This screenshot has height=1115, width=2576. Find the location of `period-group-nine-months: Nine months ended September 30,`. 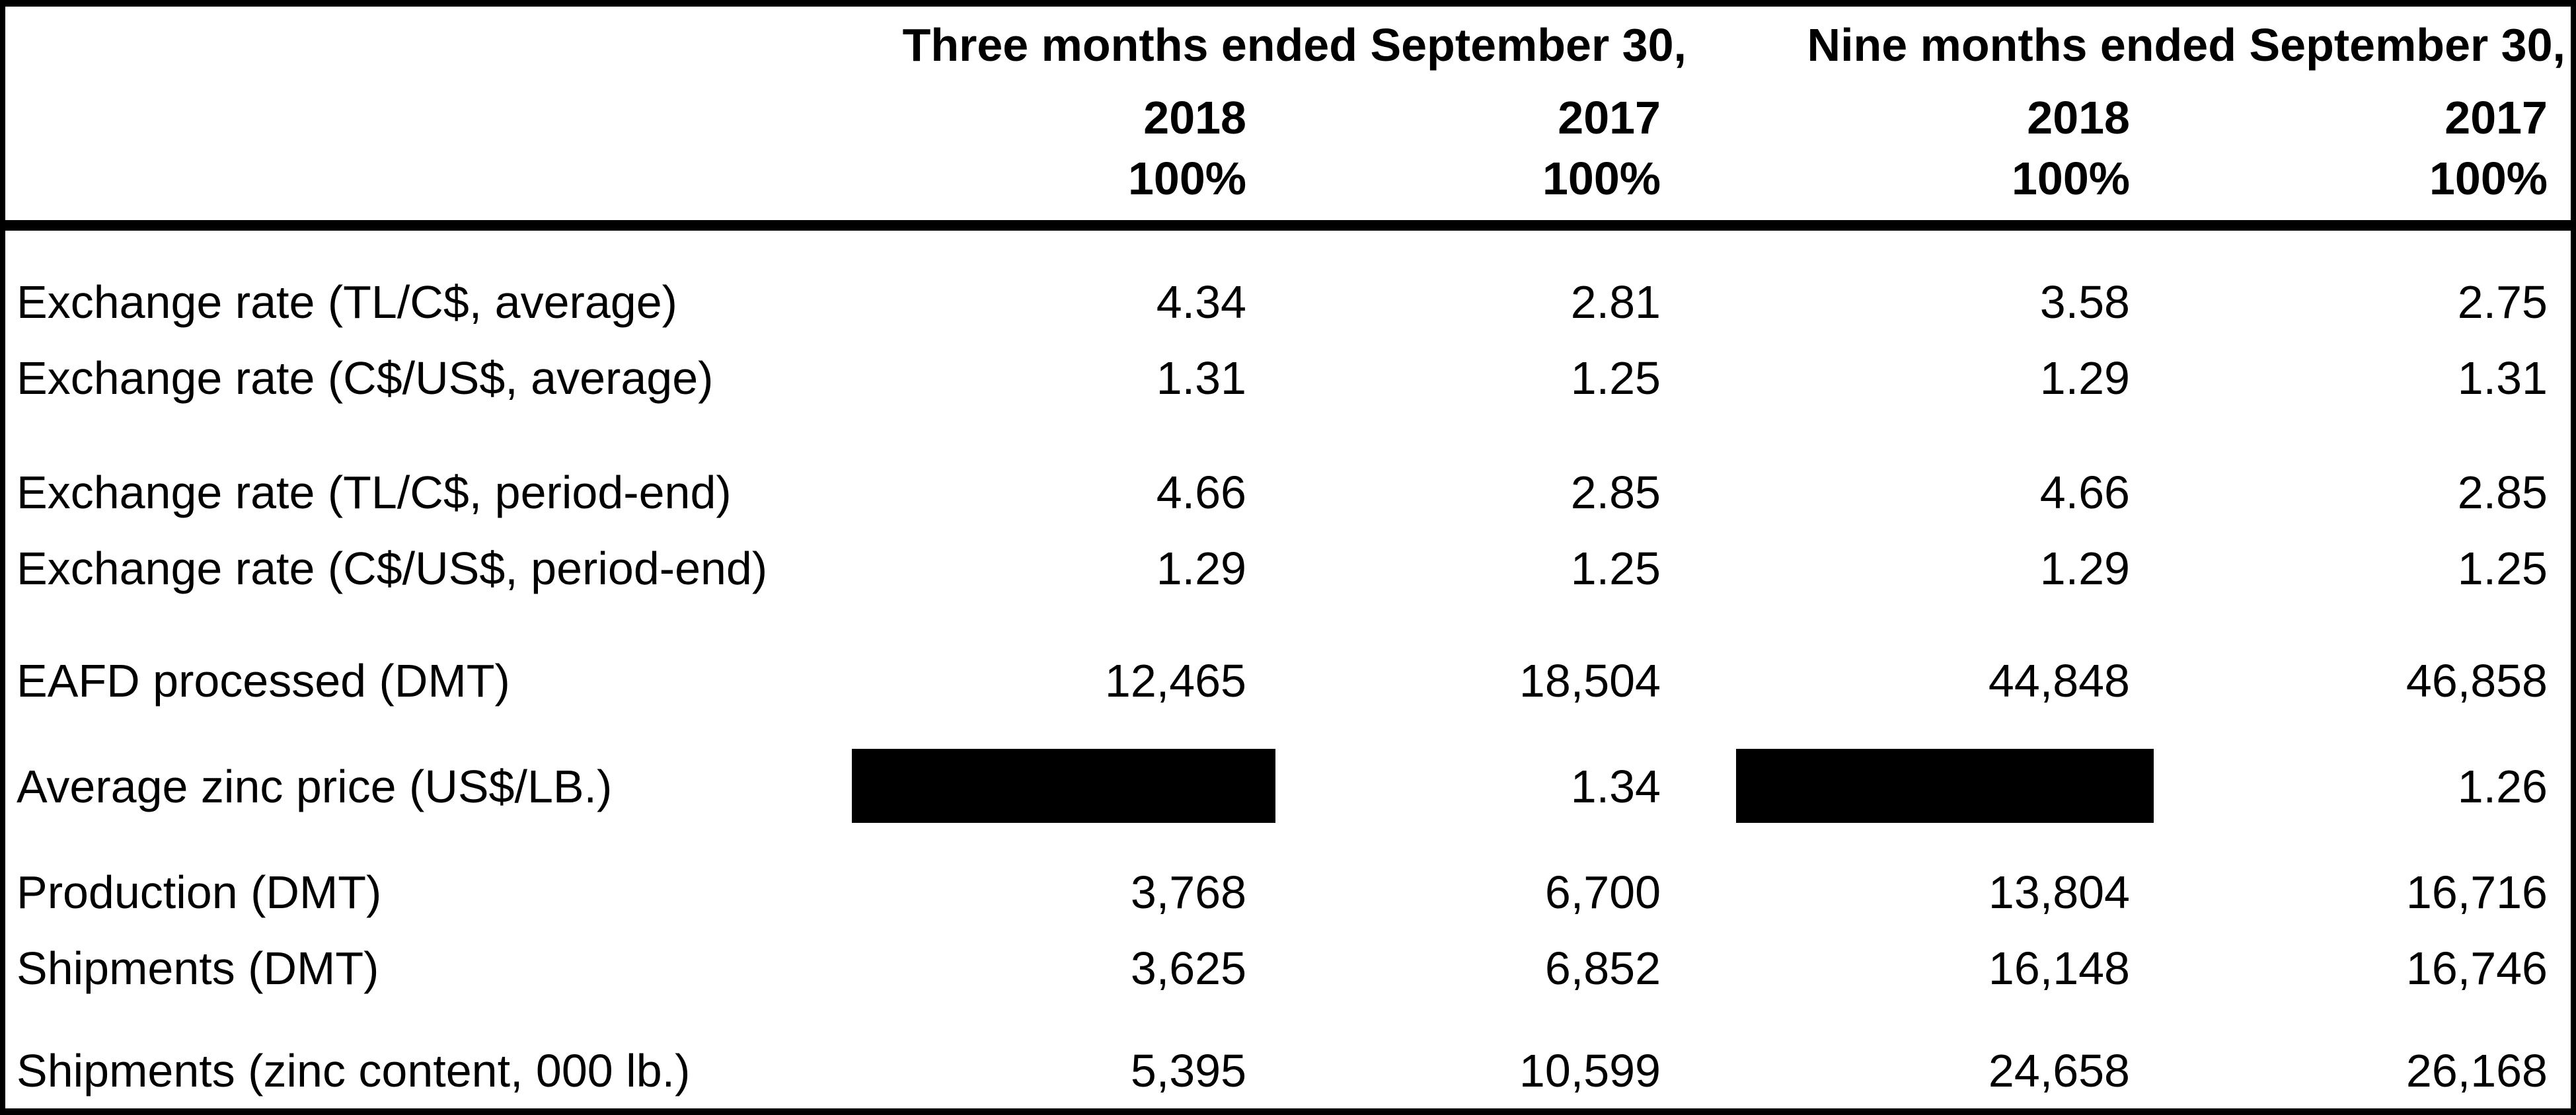

period-group-nine-months: Nine months ended September 30, is located at coordinates (2186, 45).